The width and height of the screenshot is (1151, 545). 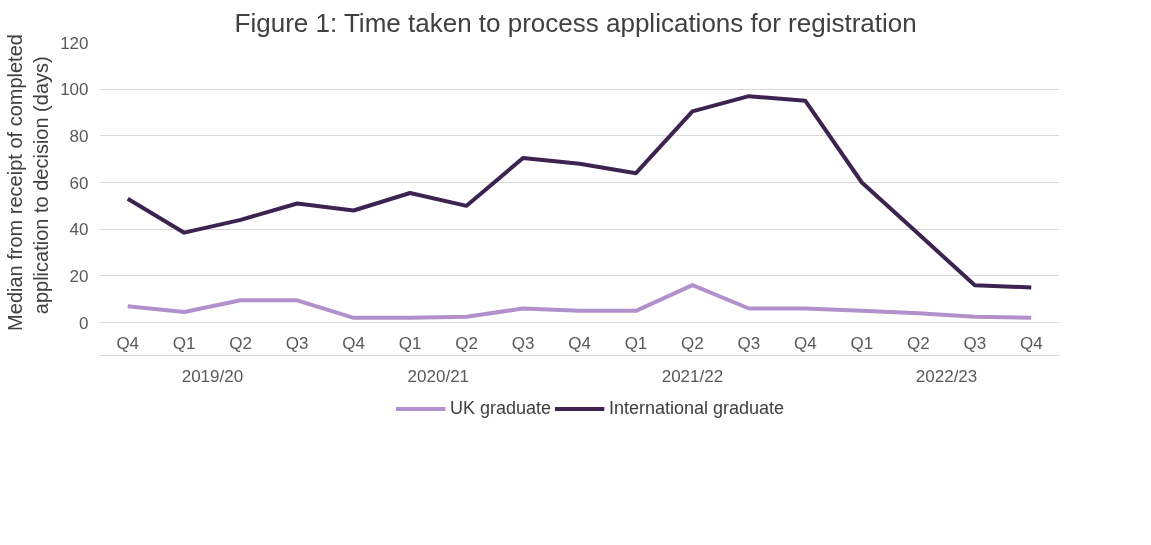 What do you see at coordinates (79, 276) in the screenshot?
I see `y-tick-label: 20` at bounding box center [79, 276].